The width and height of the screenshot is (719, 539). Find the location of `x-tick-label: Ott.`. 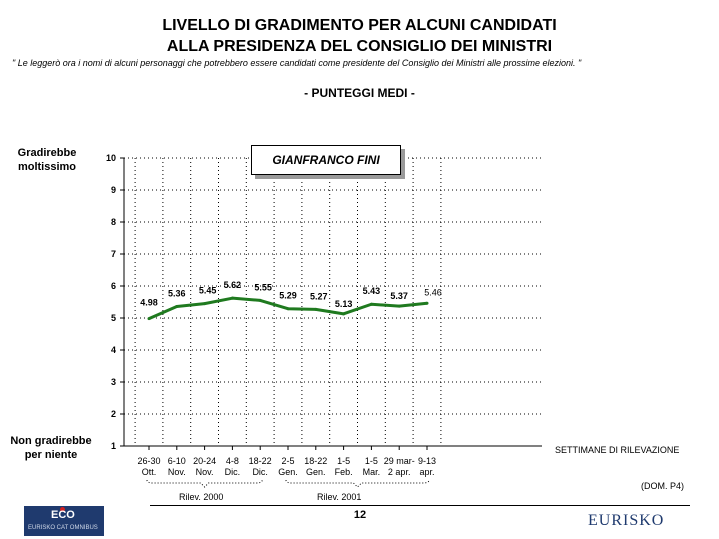

x-tick-label: Ott. is located at coordinates (149, 472).